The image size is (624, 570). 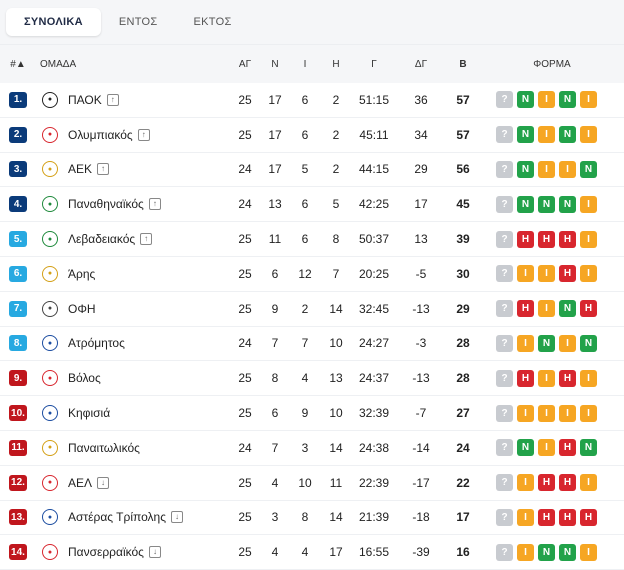 What do you see at coordinates (147, 204) in the screenshot?
I see `team-name-cell: Παναθηναϊκός ↑` at bounding box center [147, 204].